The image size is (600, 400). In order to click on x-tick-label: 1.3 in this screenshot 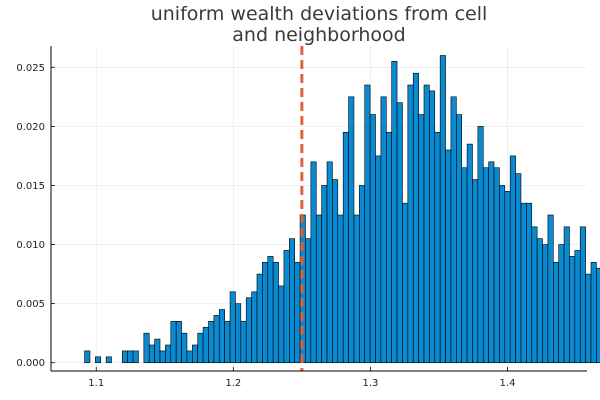, I will do `click(370, 383)`.